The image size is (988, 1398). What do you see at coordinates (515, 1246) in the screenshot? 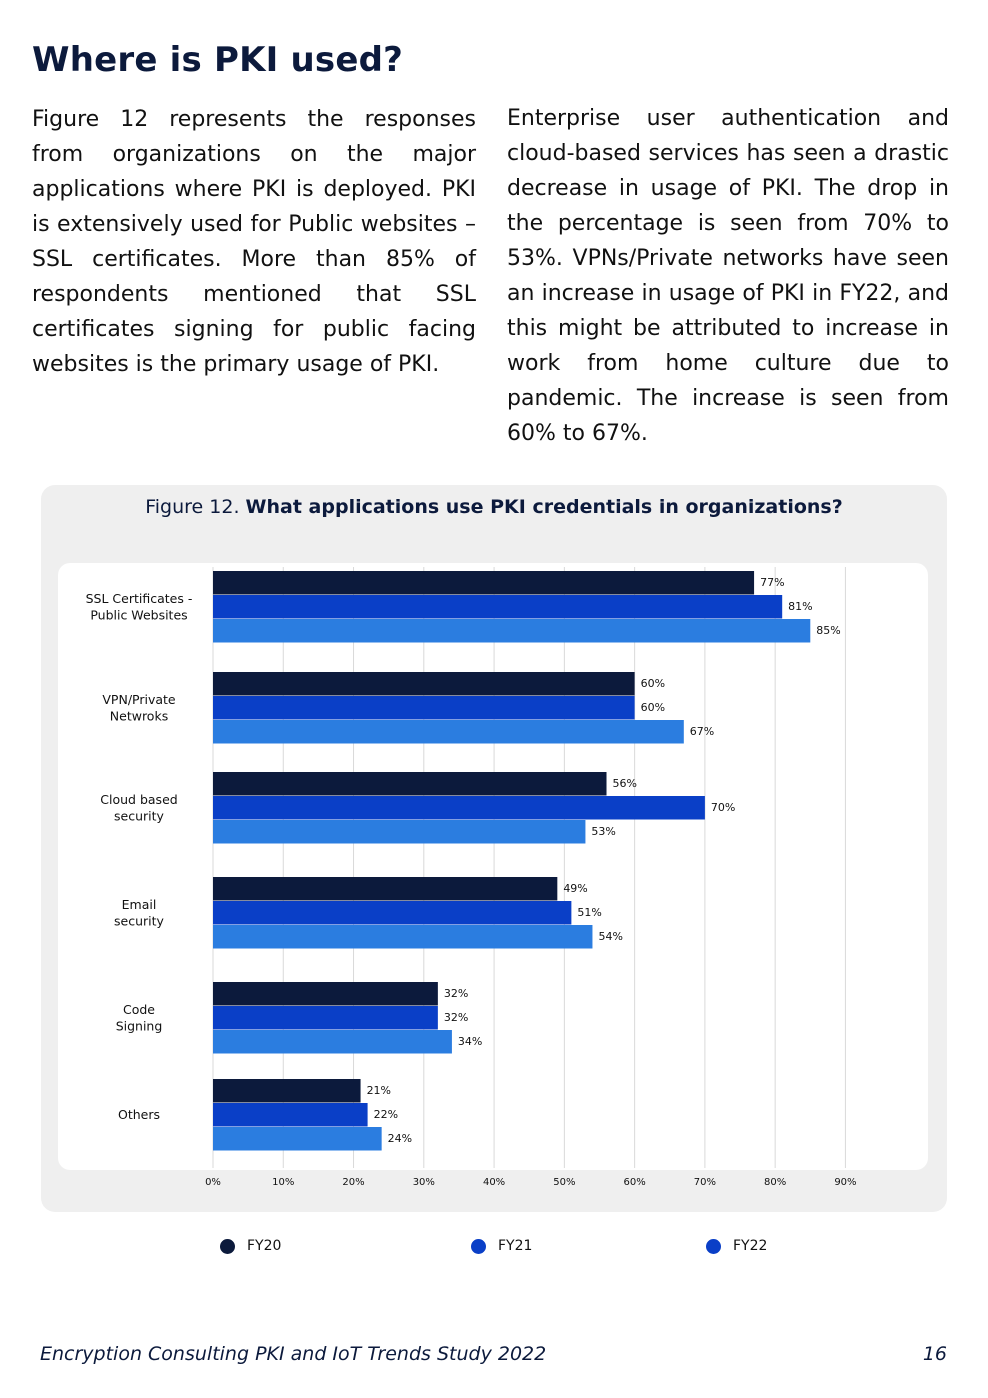
I see `legend-label-fy21: FY21` at bounding box center [515, 1246].